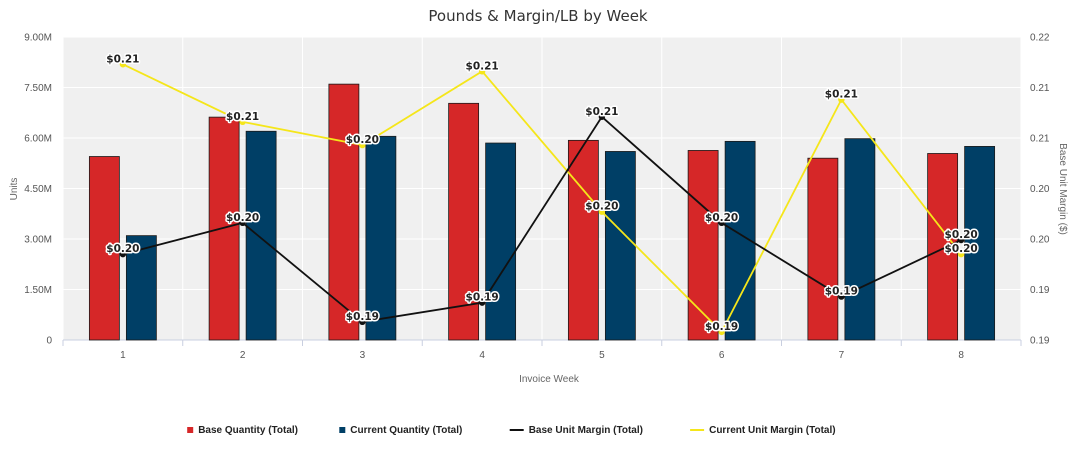 The height and width of the screenshot is (450, 1077). What do you see at coordinates (248, 430) in the screenshot?
I see `legend-label: Base Quantity (Total)` at bounding box center [248, 430].